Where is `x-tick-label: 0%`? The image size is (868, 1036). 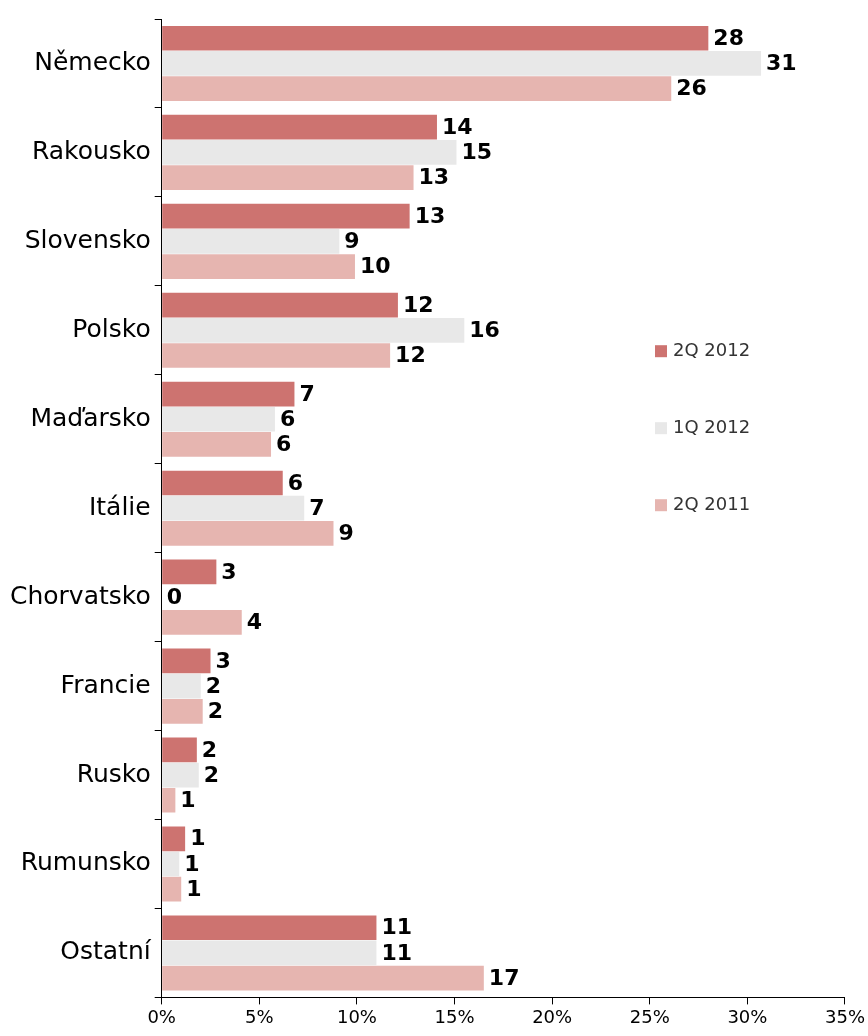
x-tick-label: 0% is located at coordinates (161, 1016).